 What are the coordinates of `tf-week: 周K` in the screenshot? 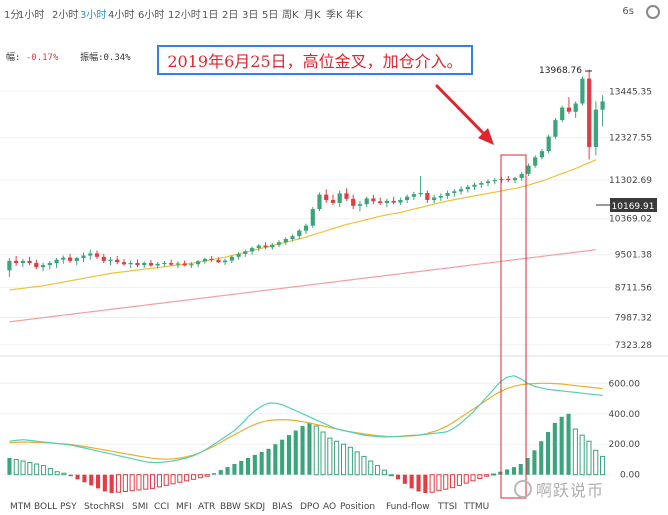 It's located at (290, 15).